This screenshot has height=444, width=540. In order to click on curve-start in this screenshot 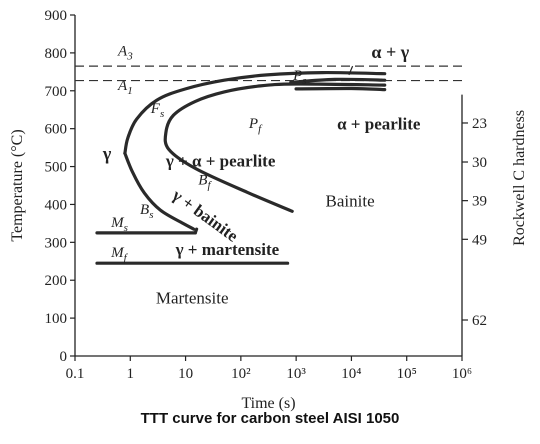, I will do `click(255, 112)`.